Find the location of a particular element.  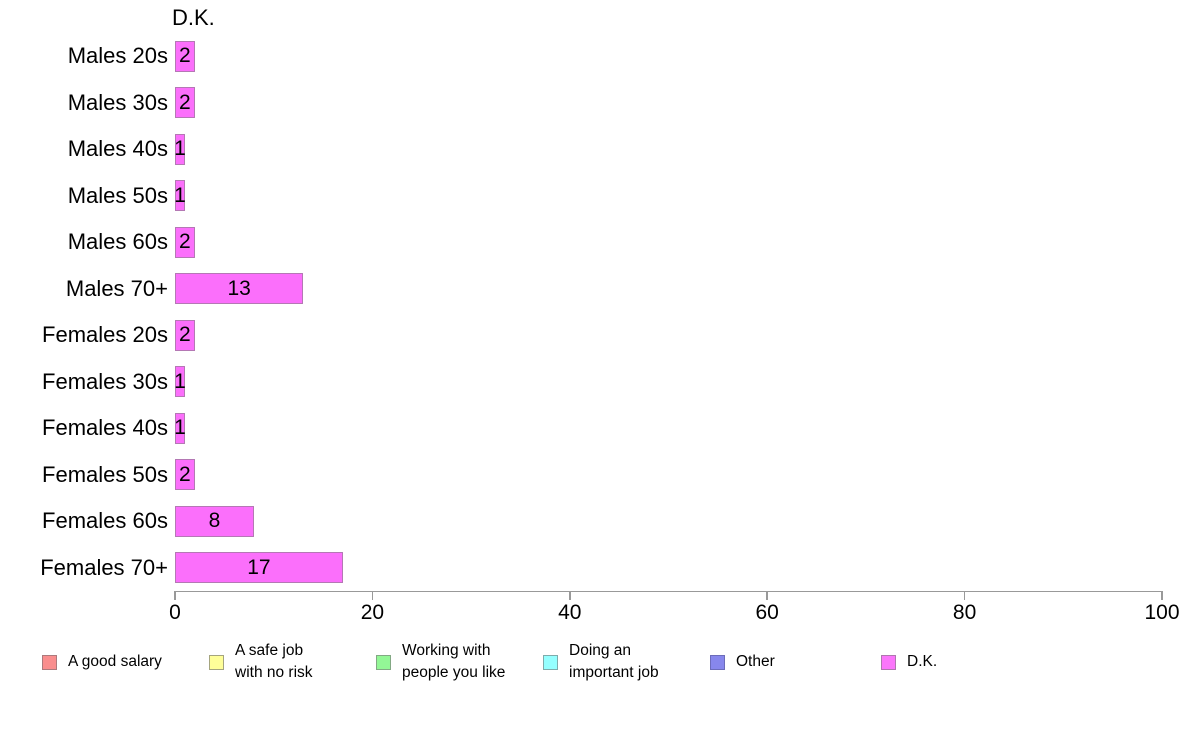

category-label: Females 20s is located at coordinates (105, 335).